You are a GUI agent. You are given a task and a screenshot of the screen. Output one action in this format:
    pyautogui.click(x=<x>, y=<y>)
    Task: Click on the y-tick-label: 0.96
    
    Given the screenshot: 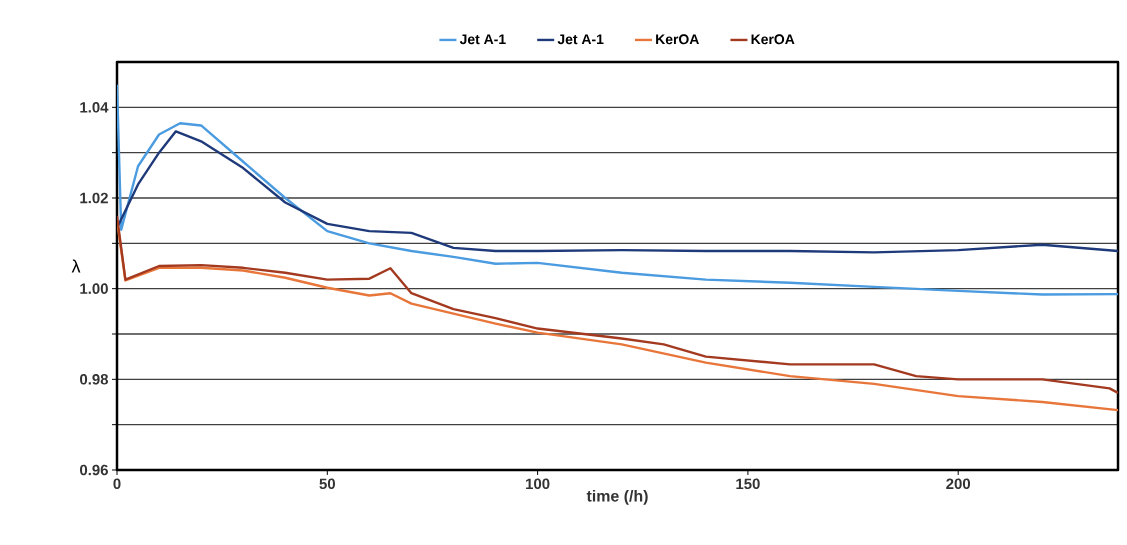 What is the action you would take?
    pyautogui.click(x=94, y=470)
    